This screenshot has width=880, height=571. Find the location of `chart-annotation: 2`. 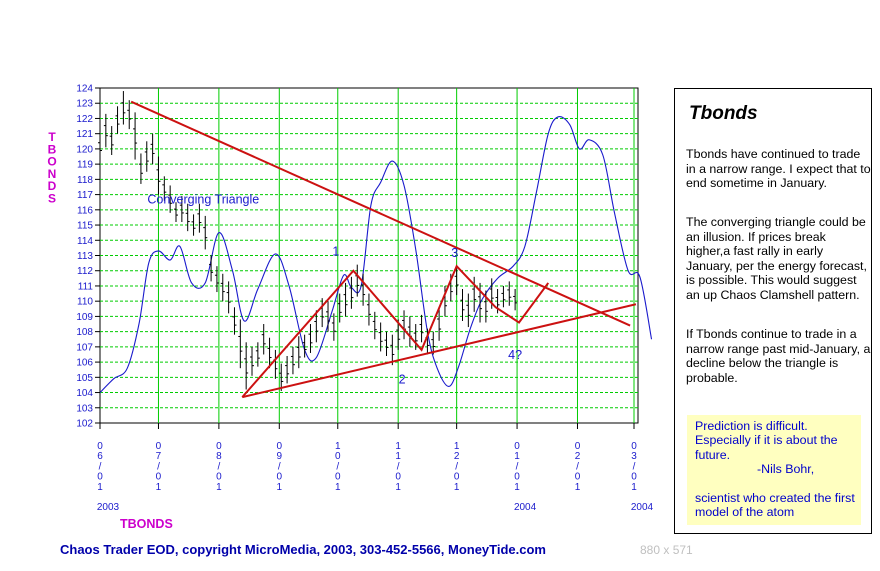

chart-annotation: 2 is located at coordinates (402, 379).